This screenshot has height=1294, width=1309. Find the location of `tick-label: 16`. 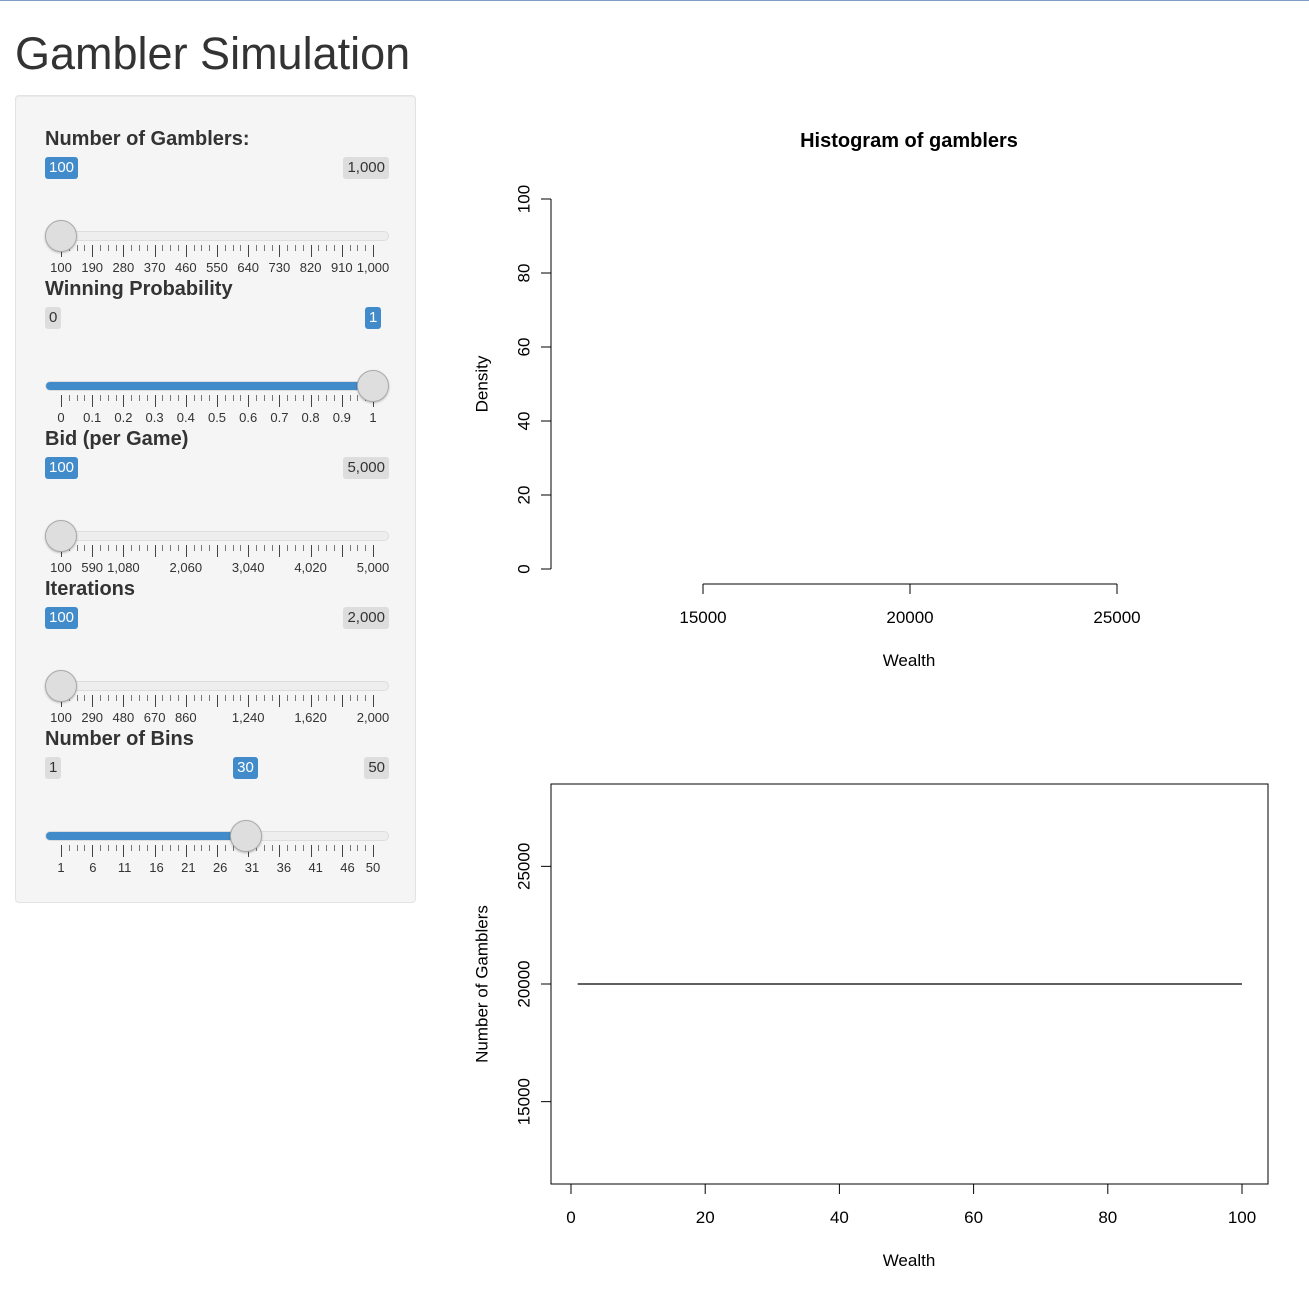

tick-label: 16 is located at coordinates (156, 867).